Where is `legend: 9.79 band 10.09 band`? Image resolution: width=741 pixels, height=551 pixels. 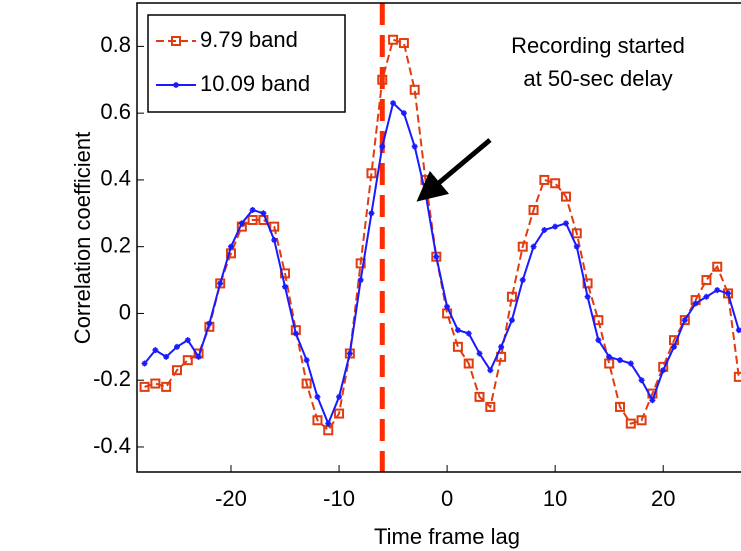
legend: 9.79 band 10.09 band is located at coordinates (246, 63).